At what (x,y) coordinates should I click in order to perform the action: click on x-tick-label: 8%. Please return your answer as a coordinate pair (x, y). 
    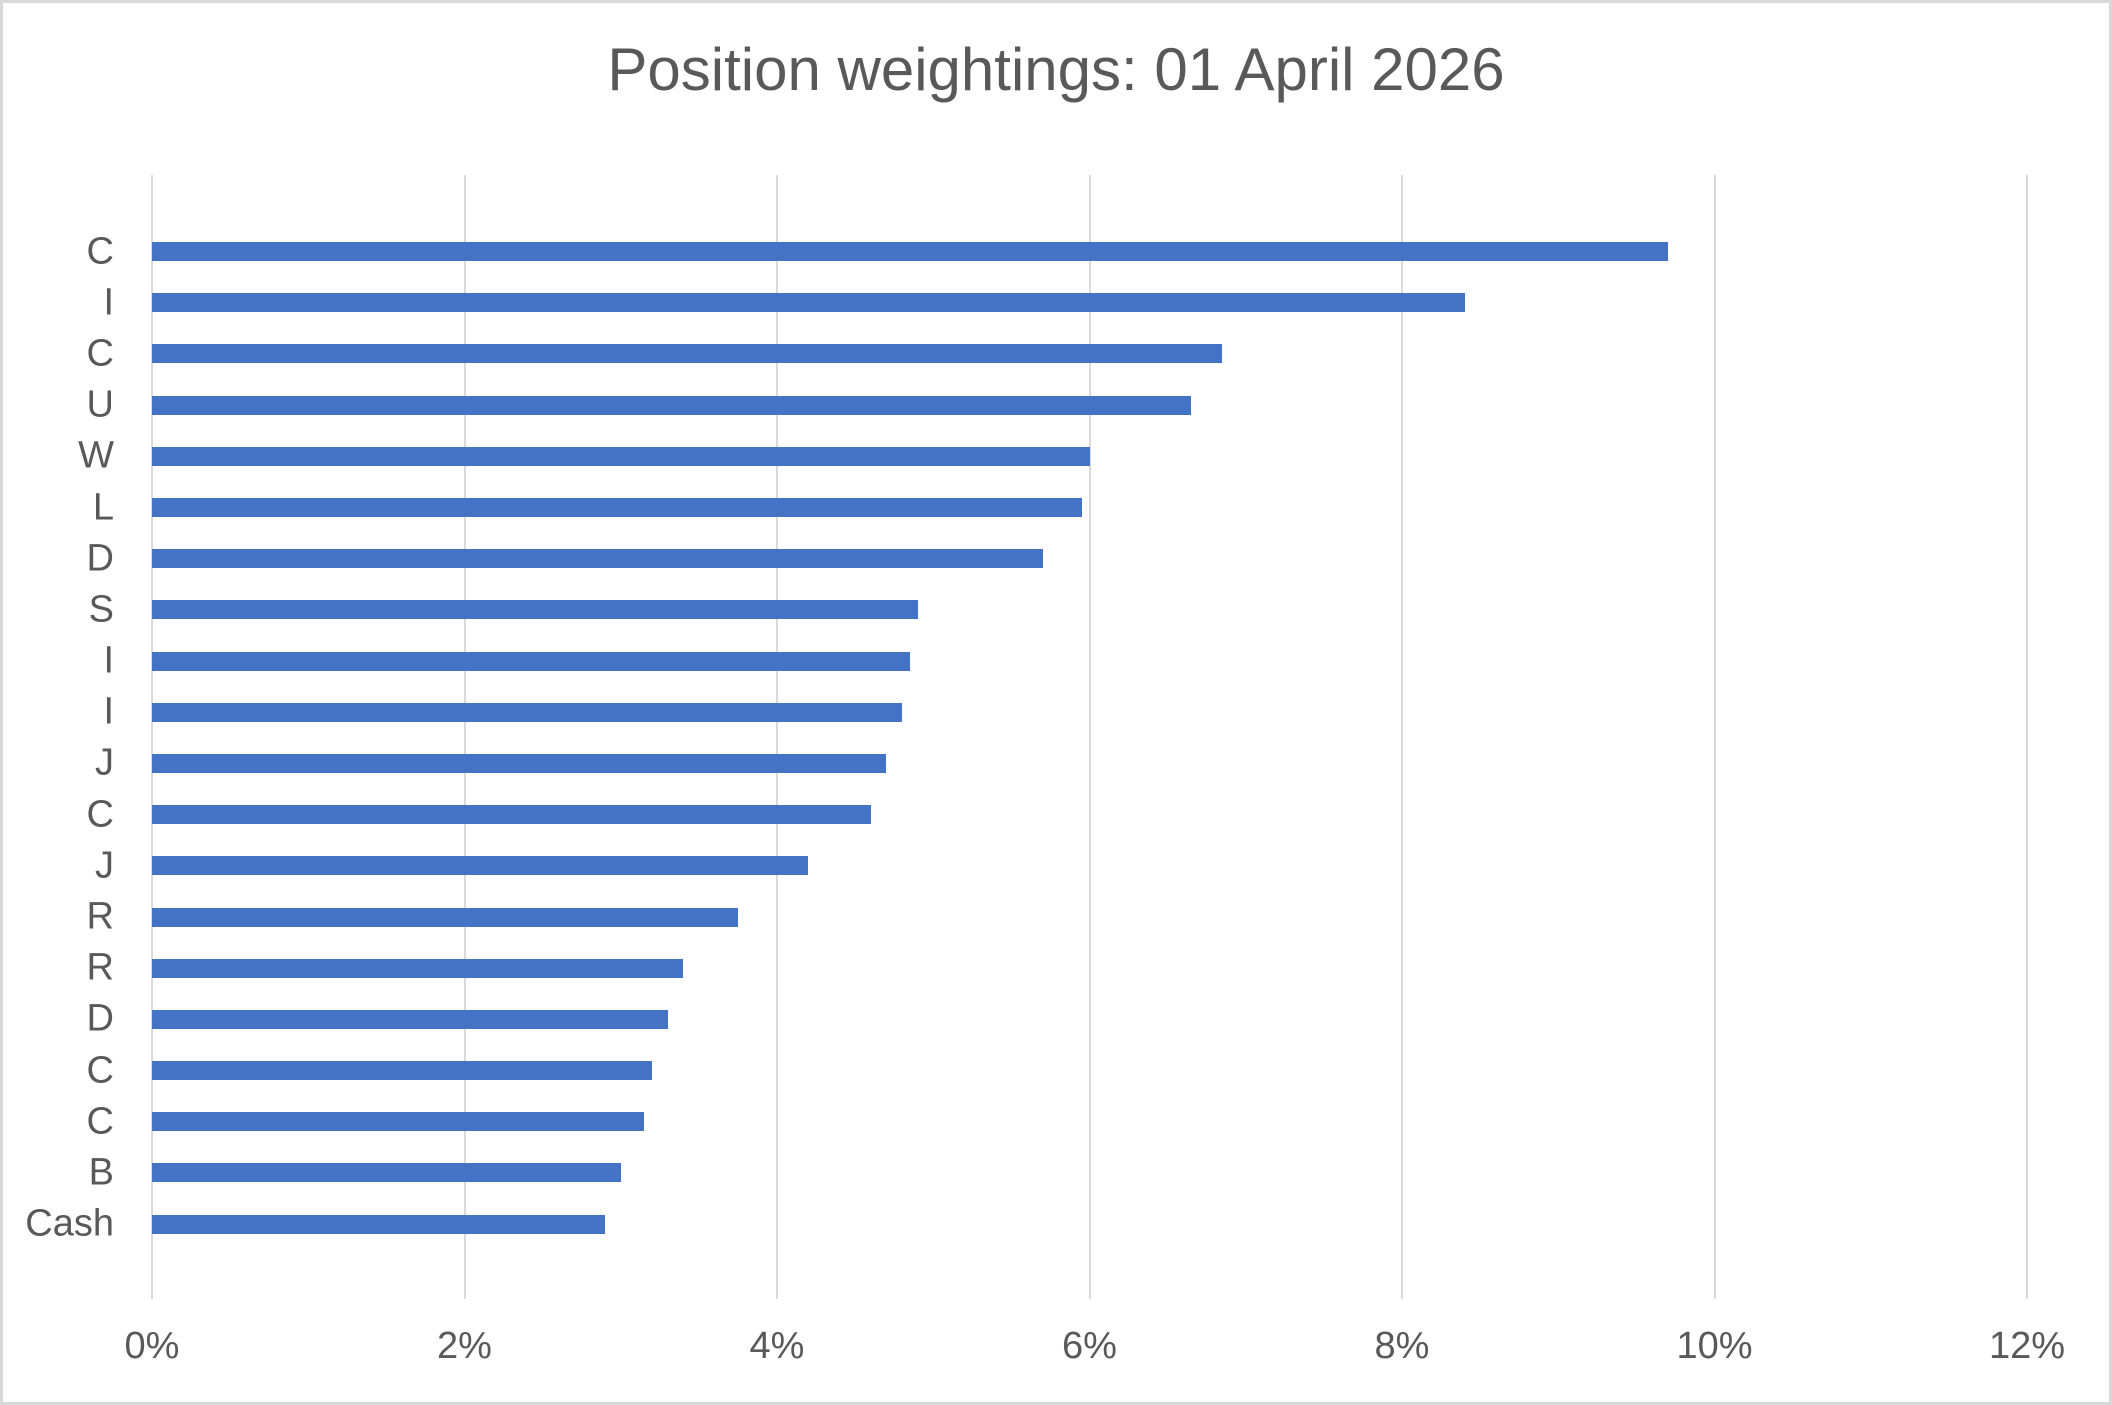
    Looking at the image, I should click on (1402, 1346).